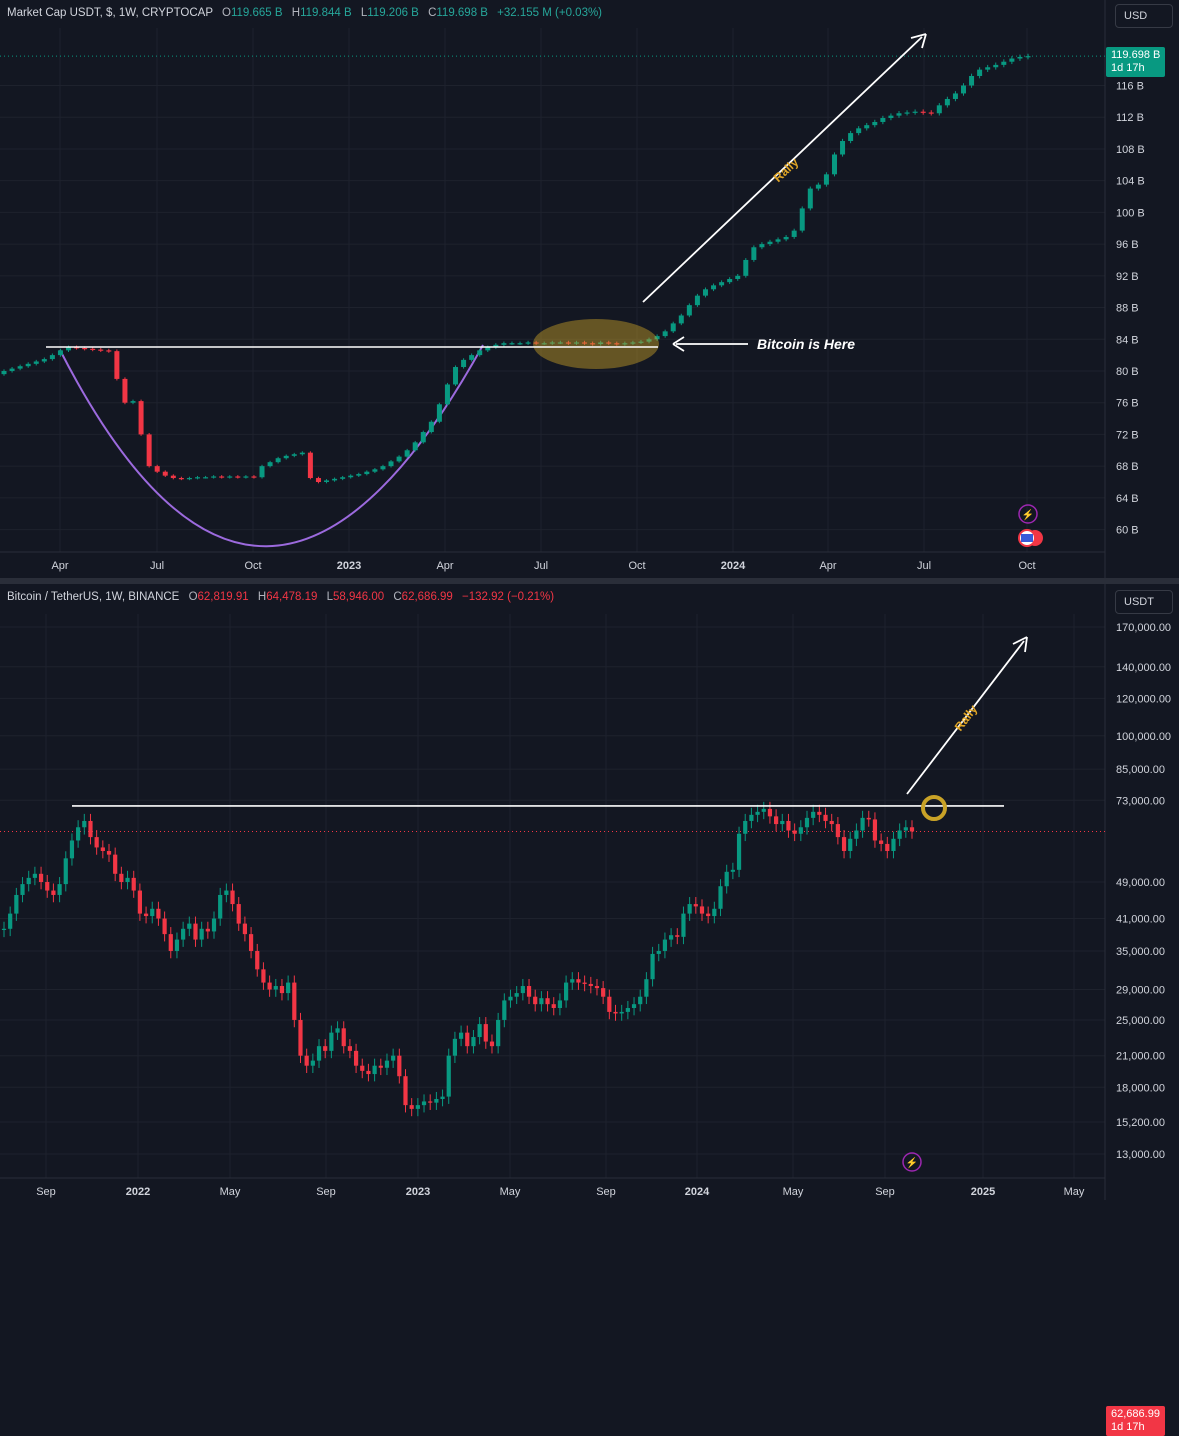 Image resolution: width=1179 pixels, height=1436 pixels. Describe the element at coordinates (432, 13) in the screenshot. I see `legend-close-label: C` at that location.